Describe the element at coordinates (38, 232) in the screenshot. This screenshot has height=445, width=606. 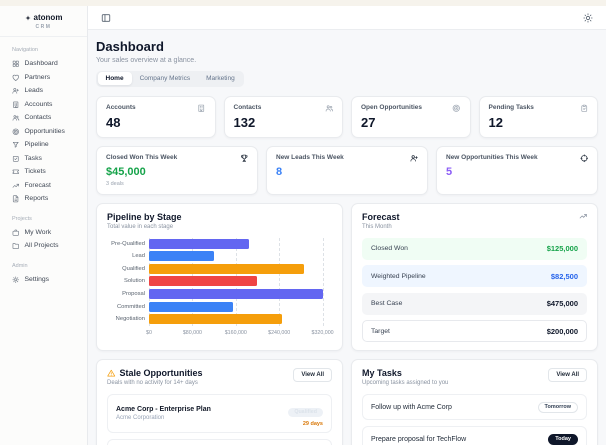
I see `sidebar-item-label: My Work` at that location.